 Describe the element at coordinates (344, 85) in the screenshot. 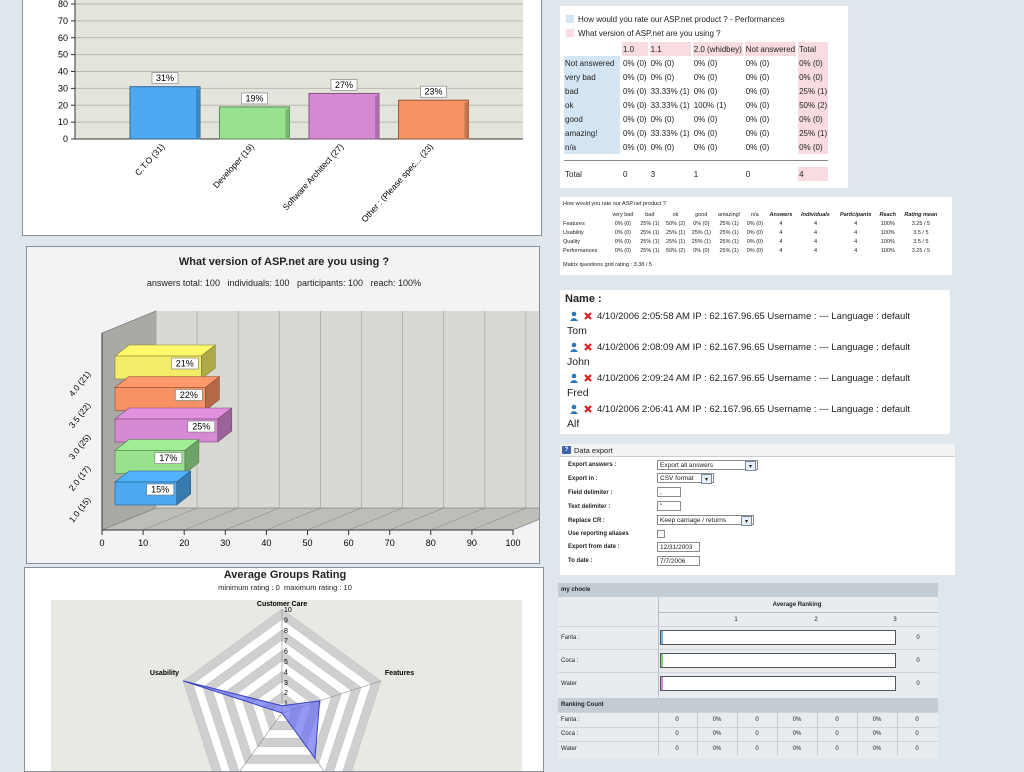

I see `data-label: 27%` at that location.